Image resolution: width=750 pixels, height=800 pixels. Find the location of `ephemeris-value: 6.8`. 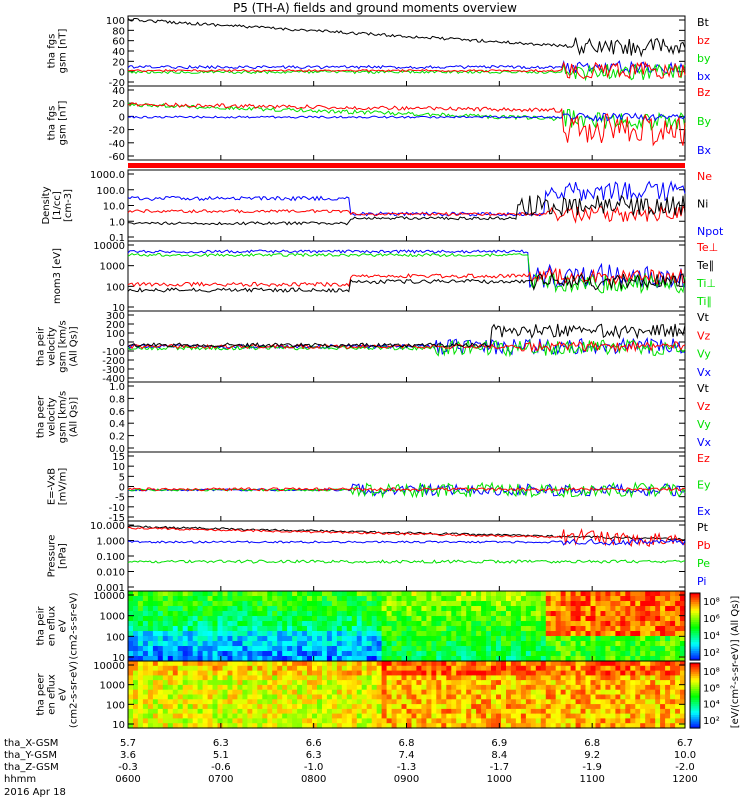

ephemeris-value: 6.8 is located at coordinates (592, 743).